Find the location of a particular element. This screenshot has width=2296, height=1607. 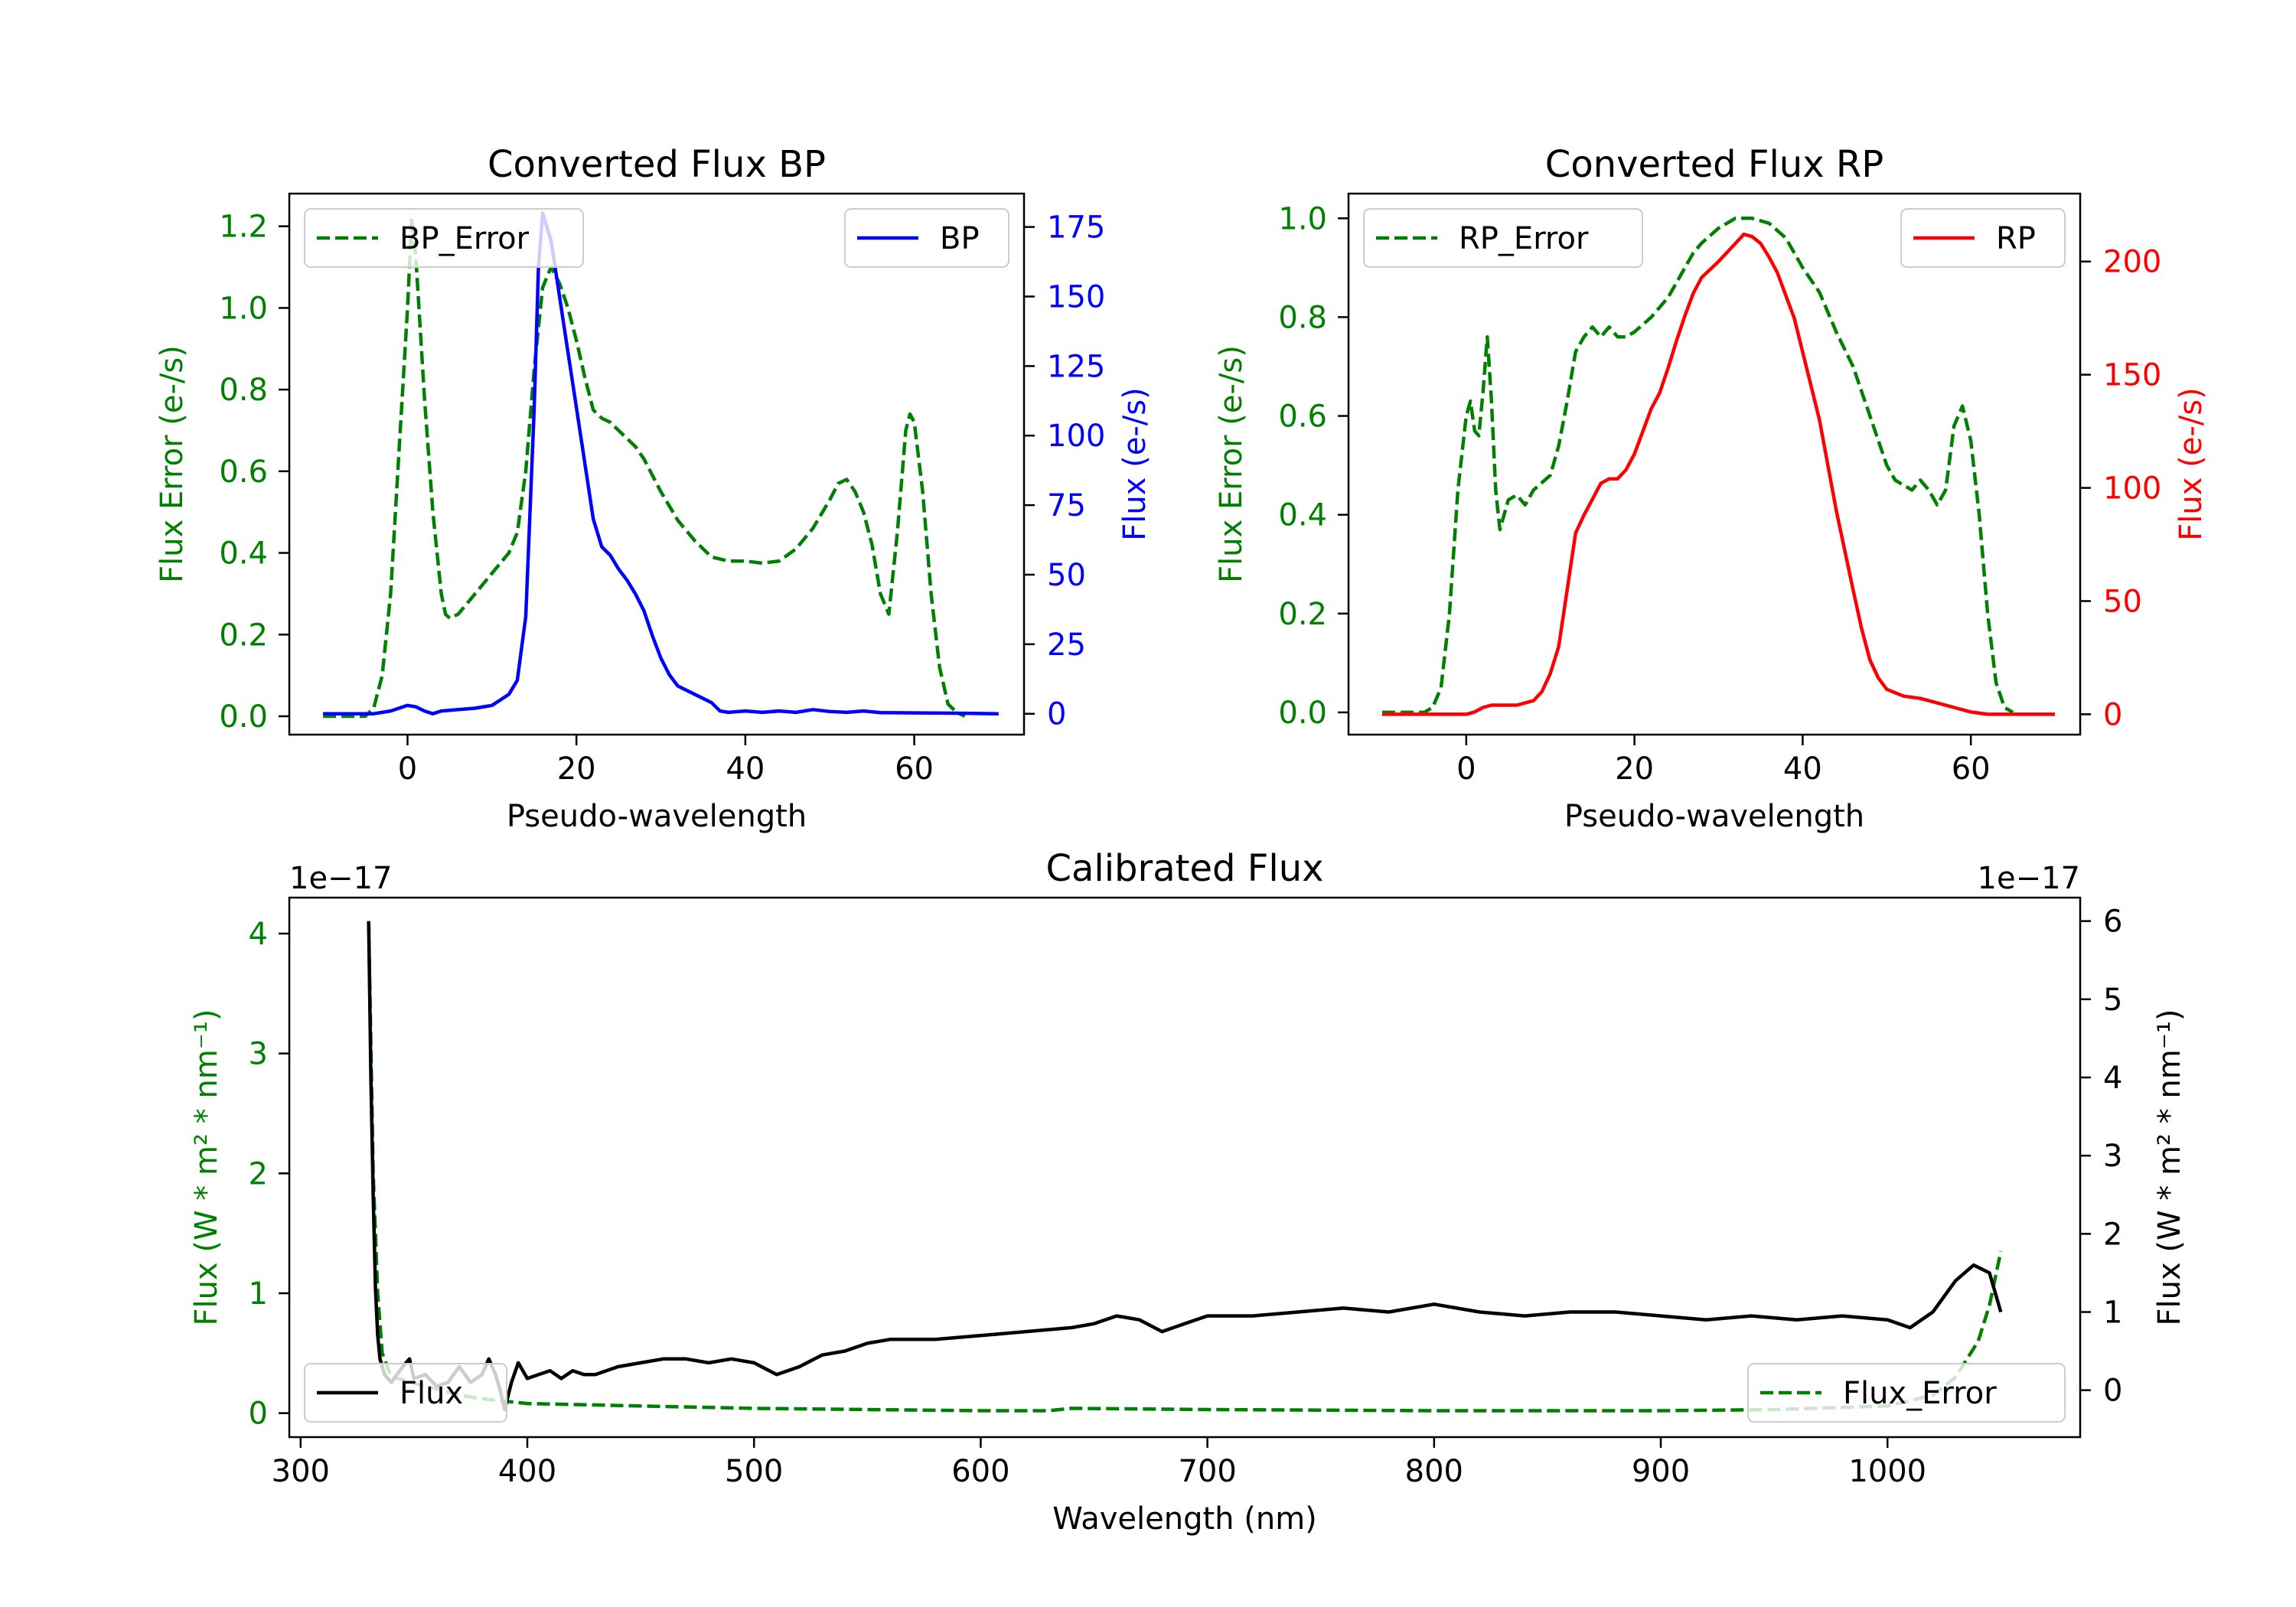

rp-x-tick-label: 0 is located at coordinates (1466, 769).